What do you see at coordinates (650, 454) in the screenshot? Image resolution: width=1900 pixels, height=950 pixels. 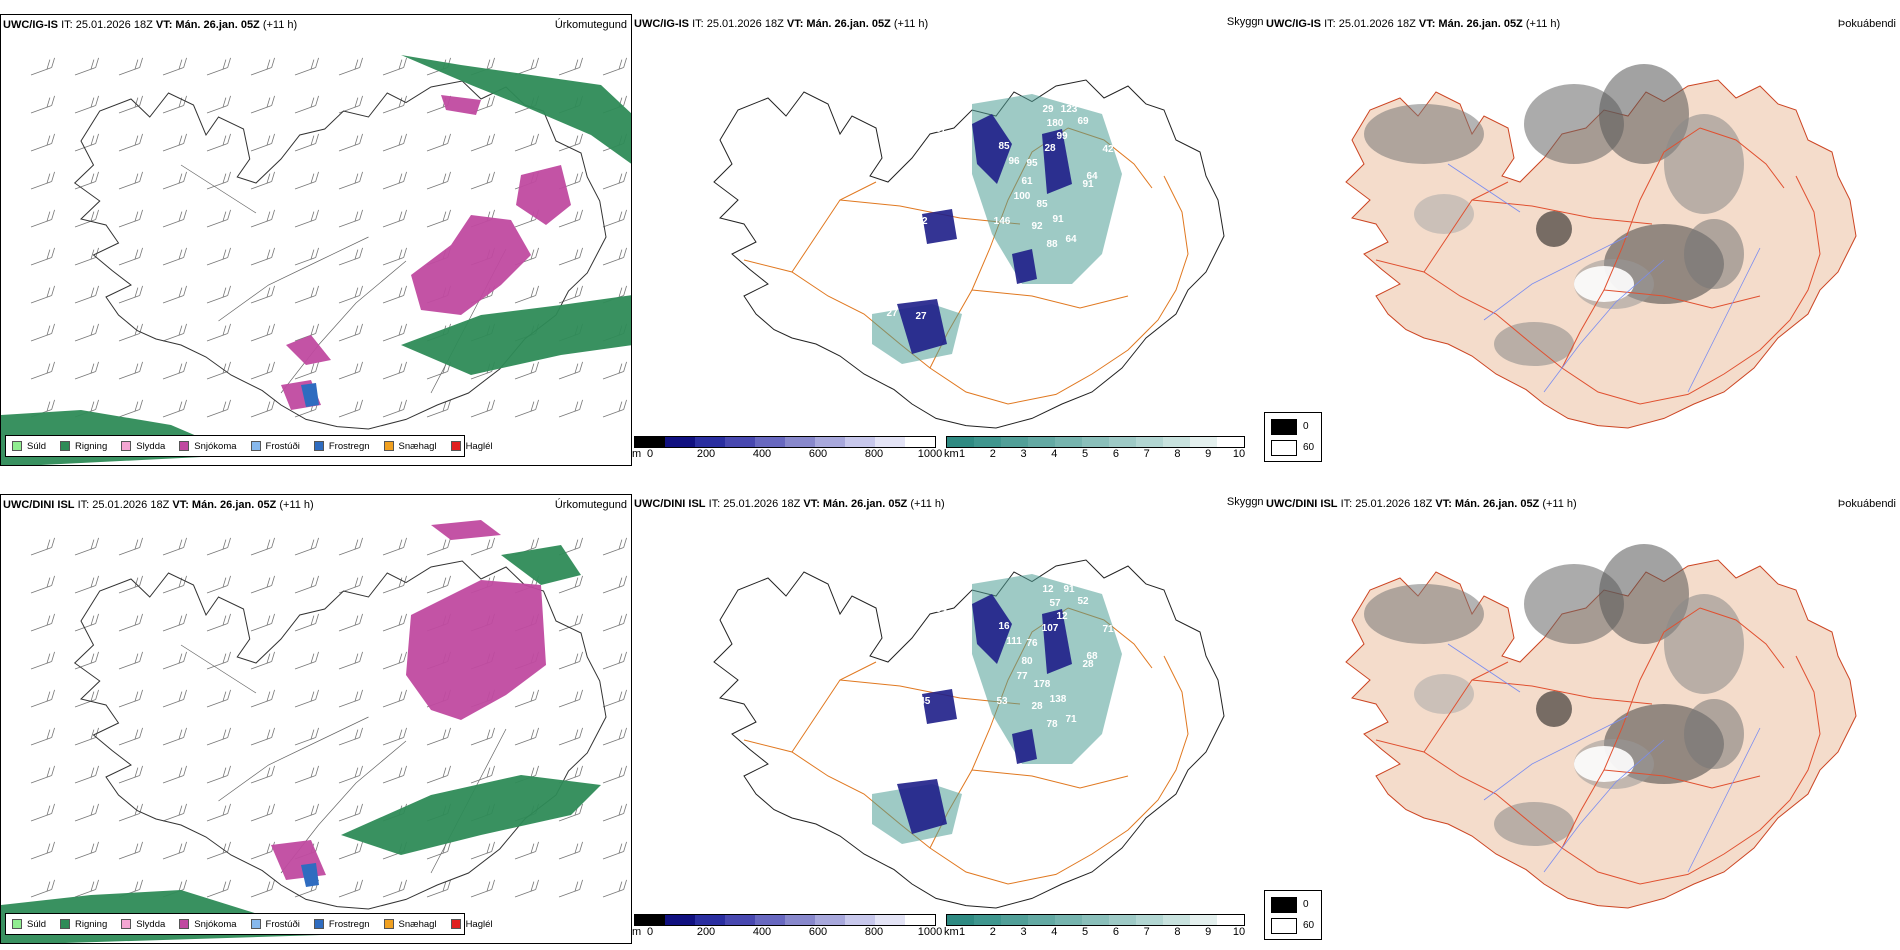 I see `colorbar-tick: 0` at bounding box center [650, 454].